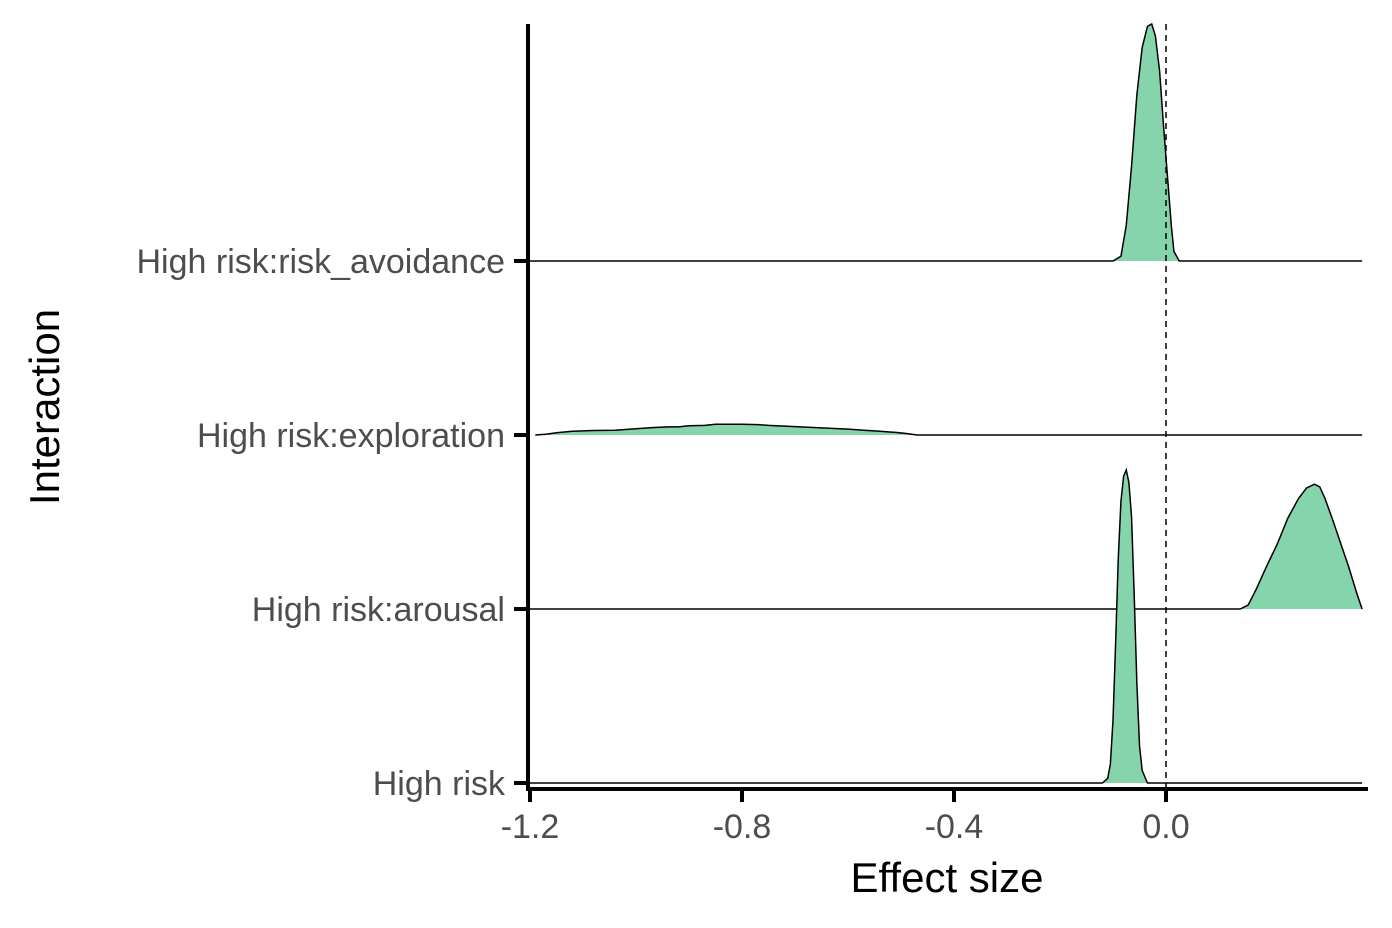 The width and height of the screenshot is (1392, 928). I want to click on y-tick-label: High risk:exploration, so click(351, 436).